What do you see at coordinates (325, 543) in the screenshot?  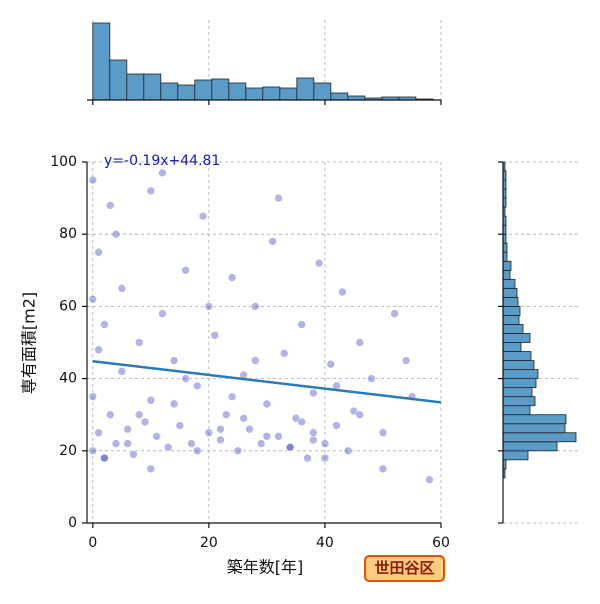 I see `x-tick-label: 40` at bounding box center [325, 543].